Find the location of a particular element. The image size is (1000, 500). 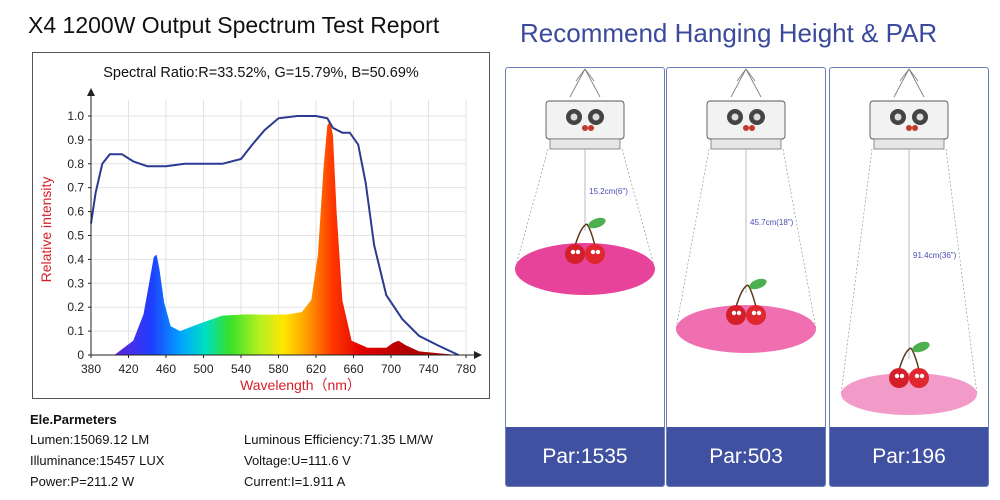

par-value-1535: Par:1535 is located at coordinates (585, 456).